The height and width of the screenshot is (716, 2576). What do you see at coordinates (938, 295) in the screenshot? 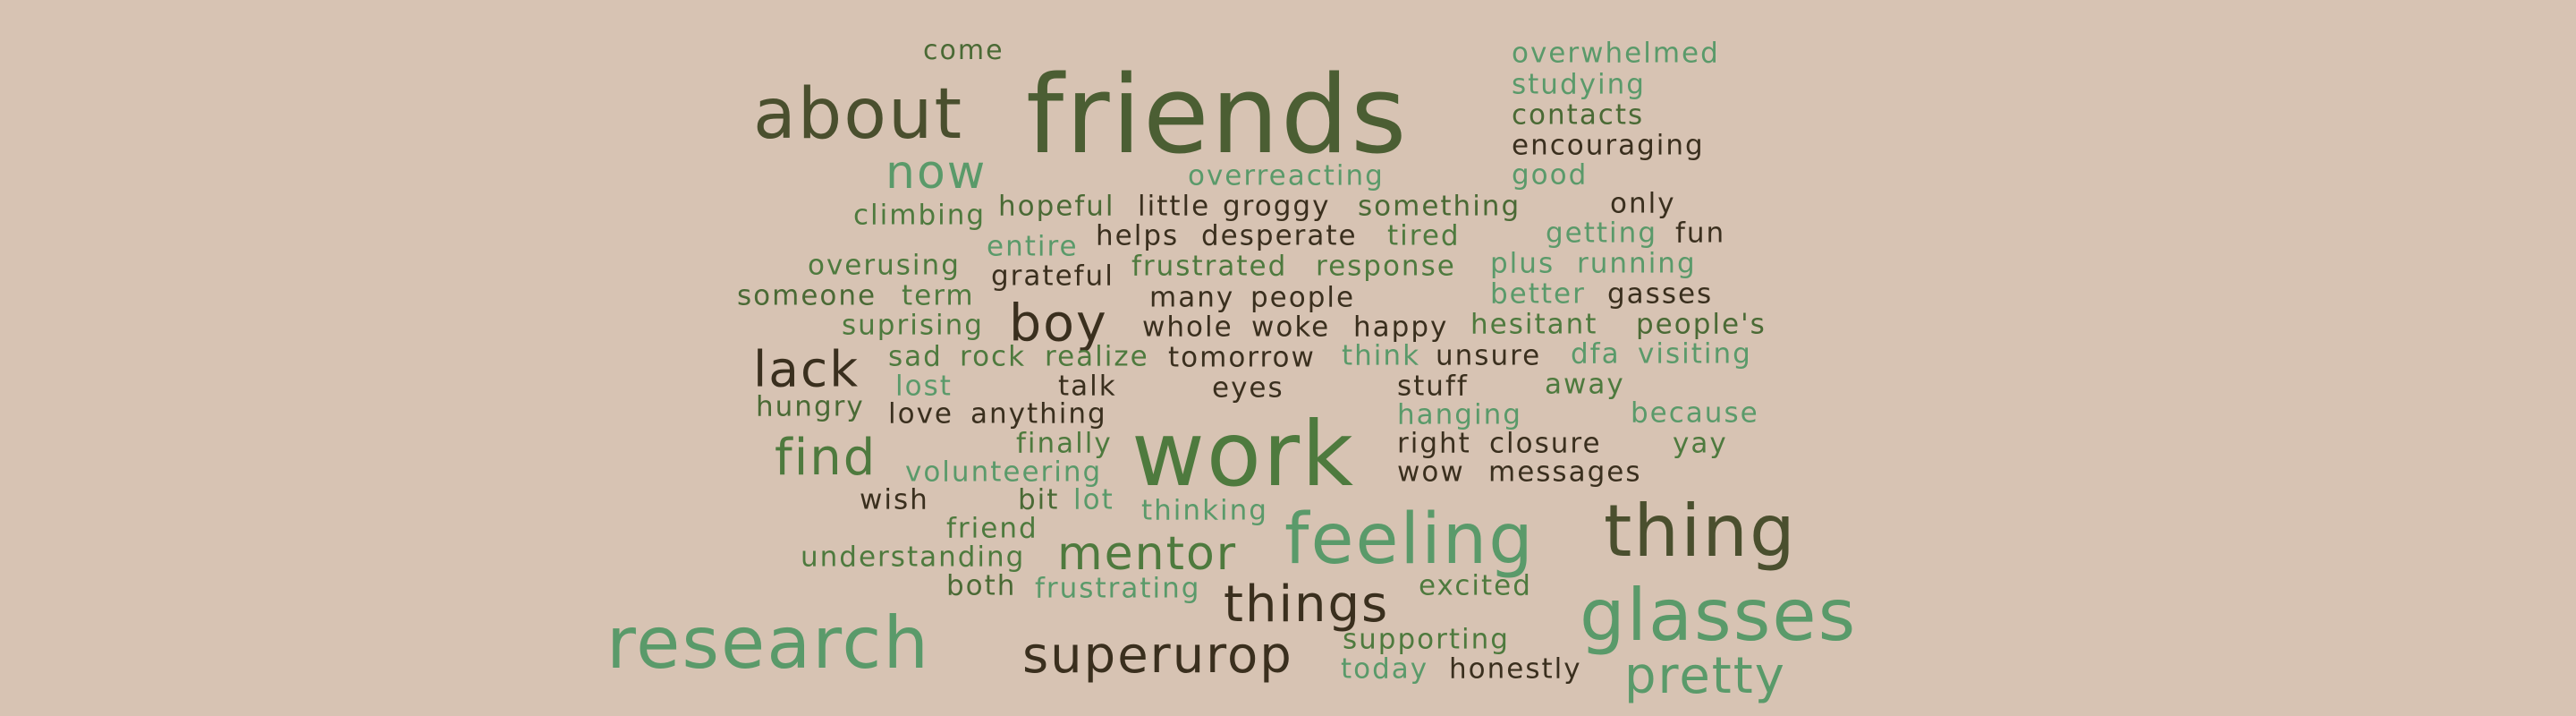
I see `word-term: term` at bounding box center [938, 295].